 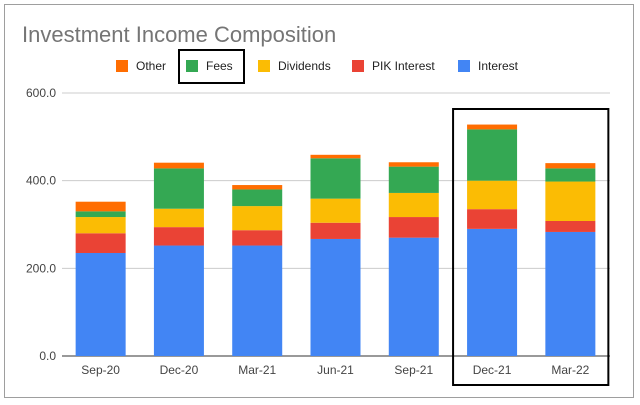 I want to click on legend-label: Dividends, so click(x=304, y=66).